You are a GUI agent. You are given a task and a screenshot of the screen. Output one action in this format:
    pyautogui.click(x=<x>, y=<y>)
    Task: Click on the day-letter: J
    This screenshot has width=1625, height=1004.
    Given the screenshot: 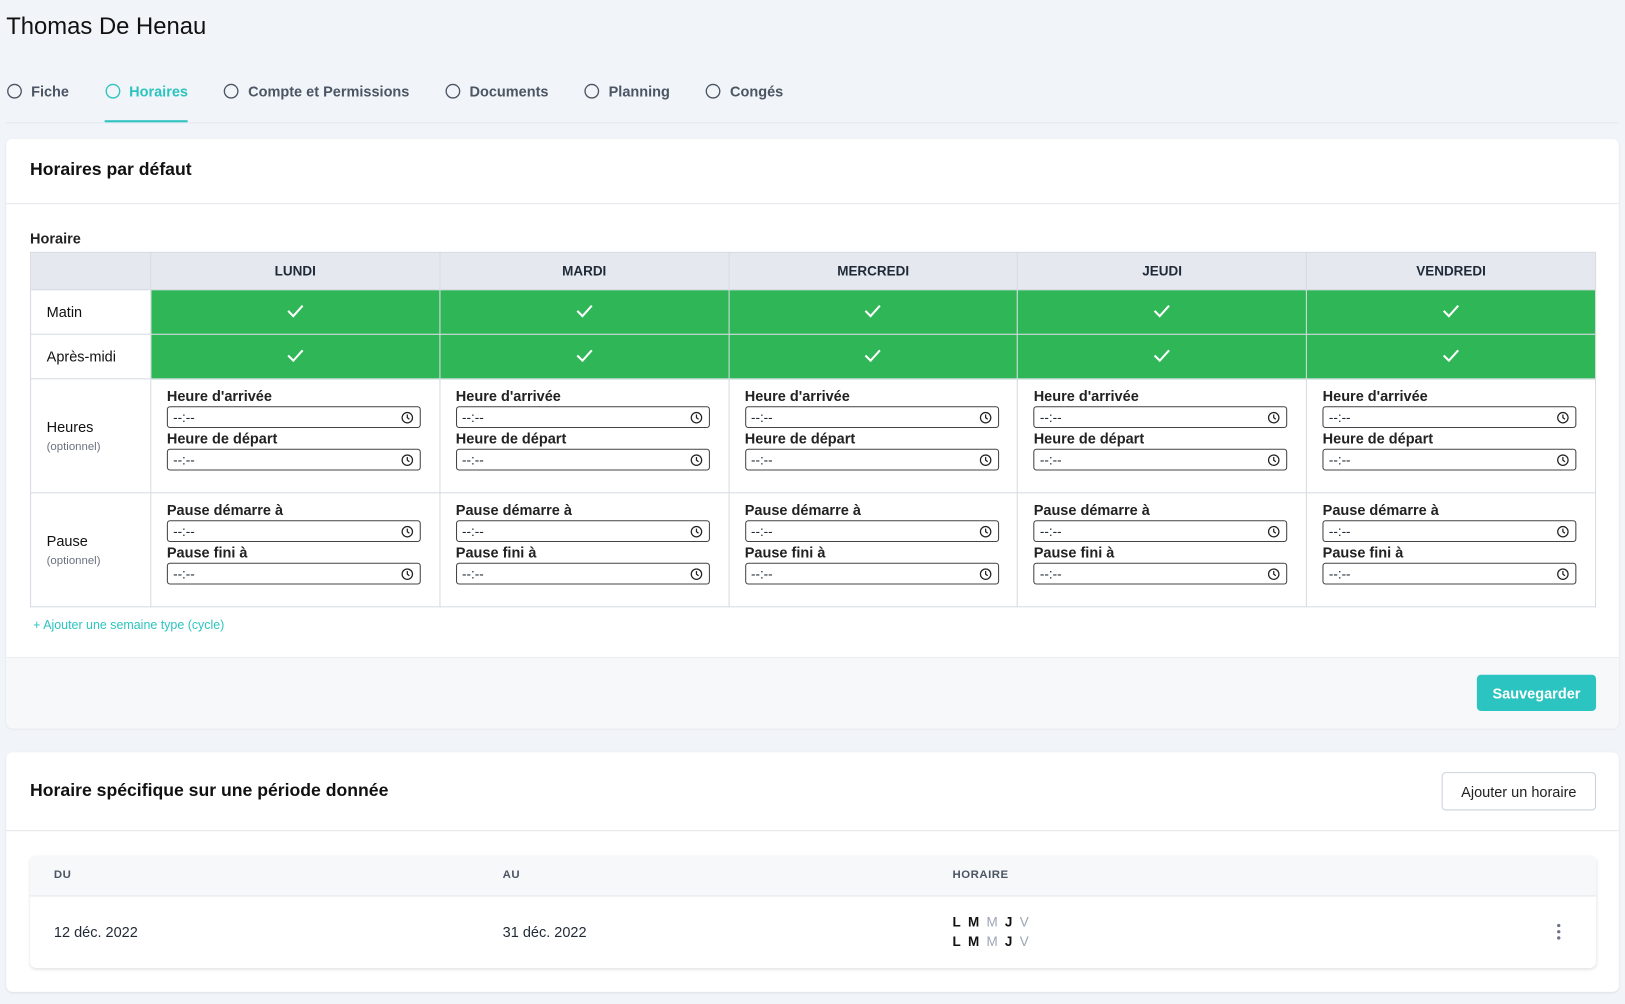 What is the action you would take?
    pyautogui.click(x=1008, y=922)
    